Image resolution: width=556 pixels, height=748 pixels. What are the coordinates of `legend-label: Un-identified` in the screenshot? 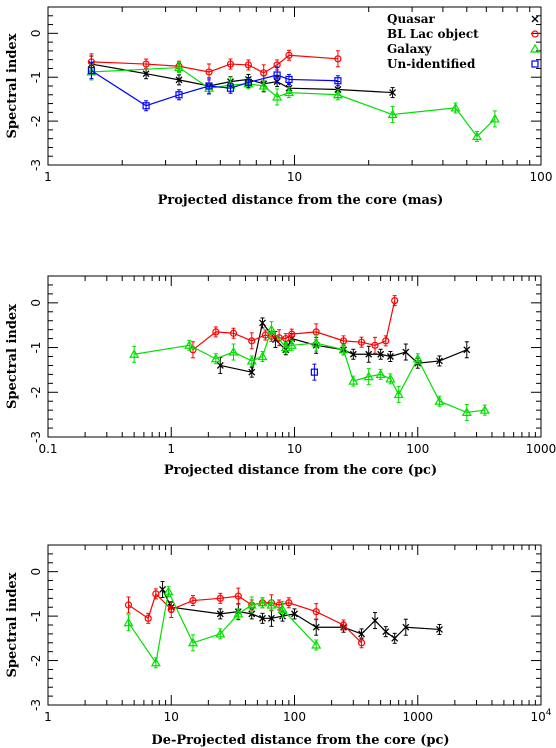 It's located at (431, 64).